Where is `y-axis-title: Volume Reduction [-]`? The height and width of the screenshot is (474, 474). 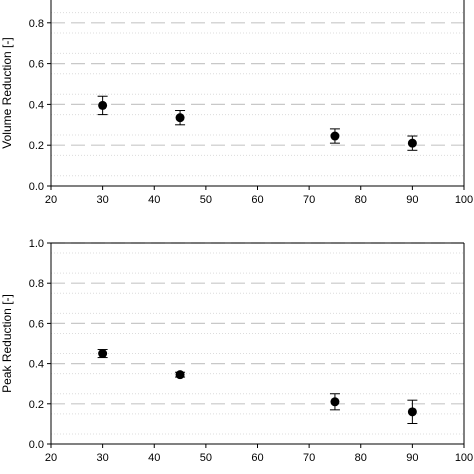
y-axis-title: Volume Reduction [-] is located at coordinates (7, 92).